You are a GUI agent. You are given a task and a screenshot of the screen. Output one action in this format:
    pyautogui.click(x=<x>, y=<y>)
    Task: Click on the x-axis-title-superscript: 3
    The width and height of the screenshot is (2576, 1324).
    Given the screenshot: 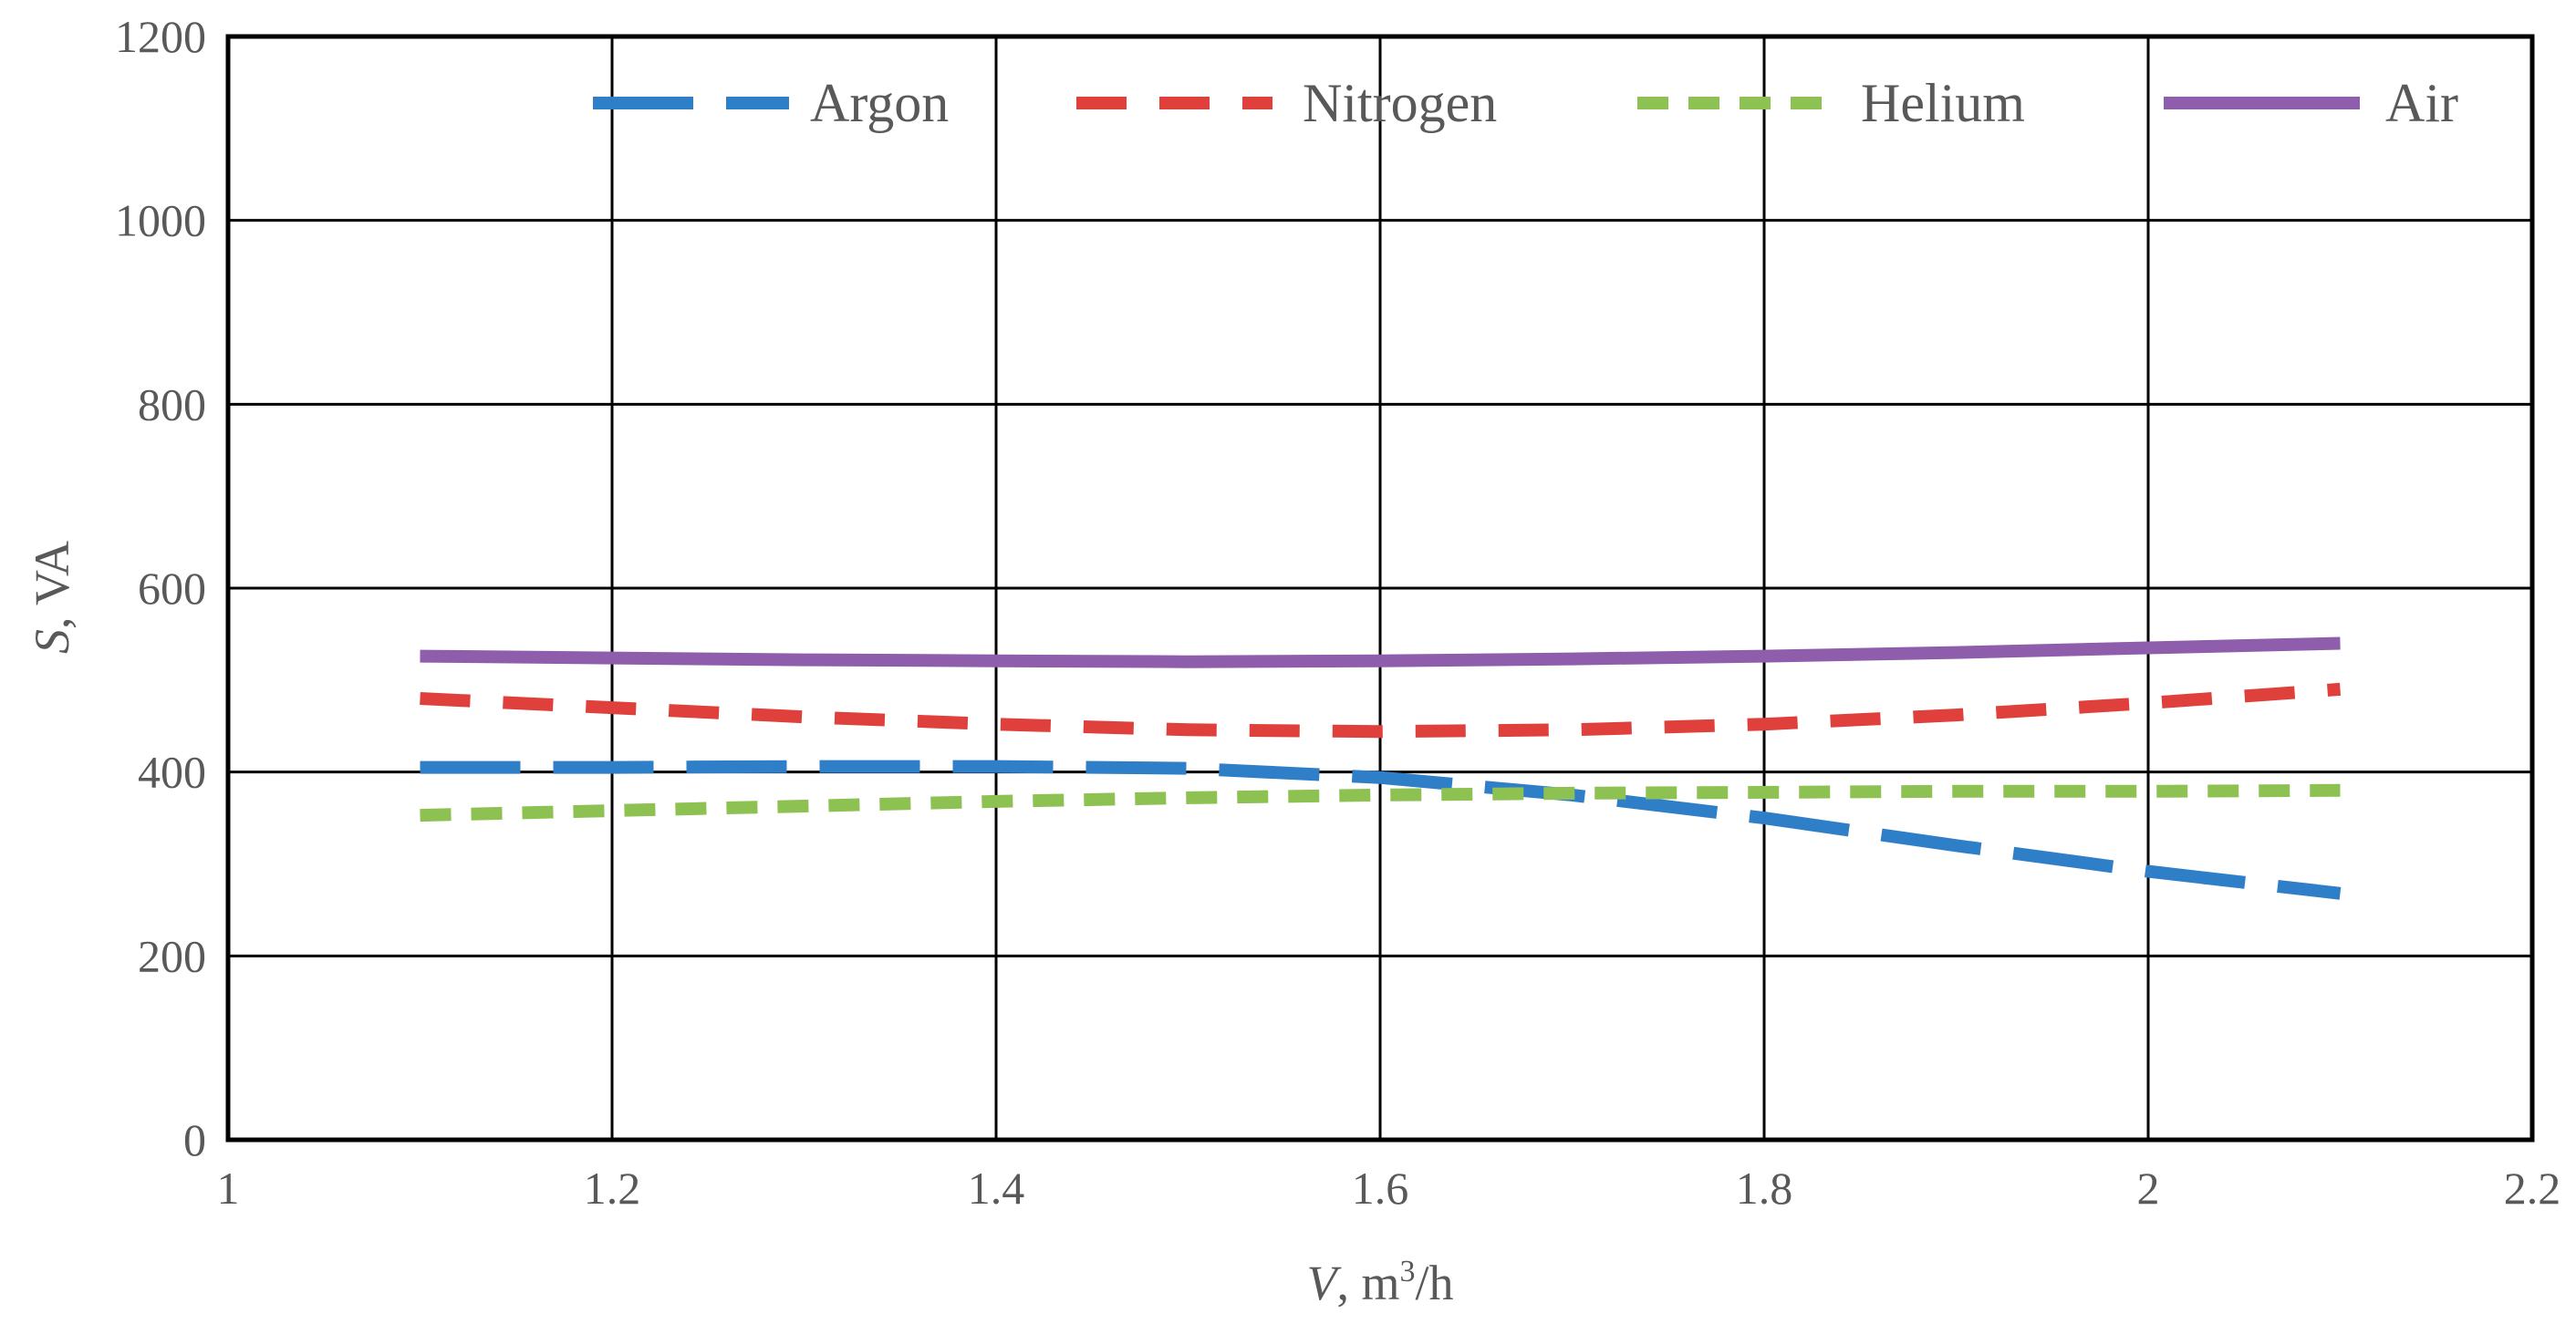 What is the action you would take?
    pyautogui.click(x=1408, y=1271)
    